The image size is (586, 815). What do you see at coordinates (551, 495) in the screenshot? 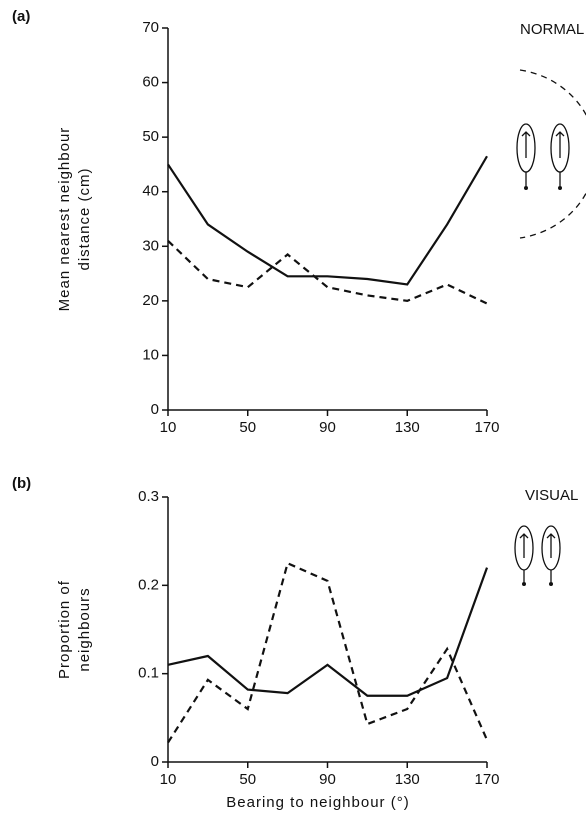
I see `annotation: VISUAL` at bounding box center [551, 495].